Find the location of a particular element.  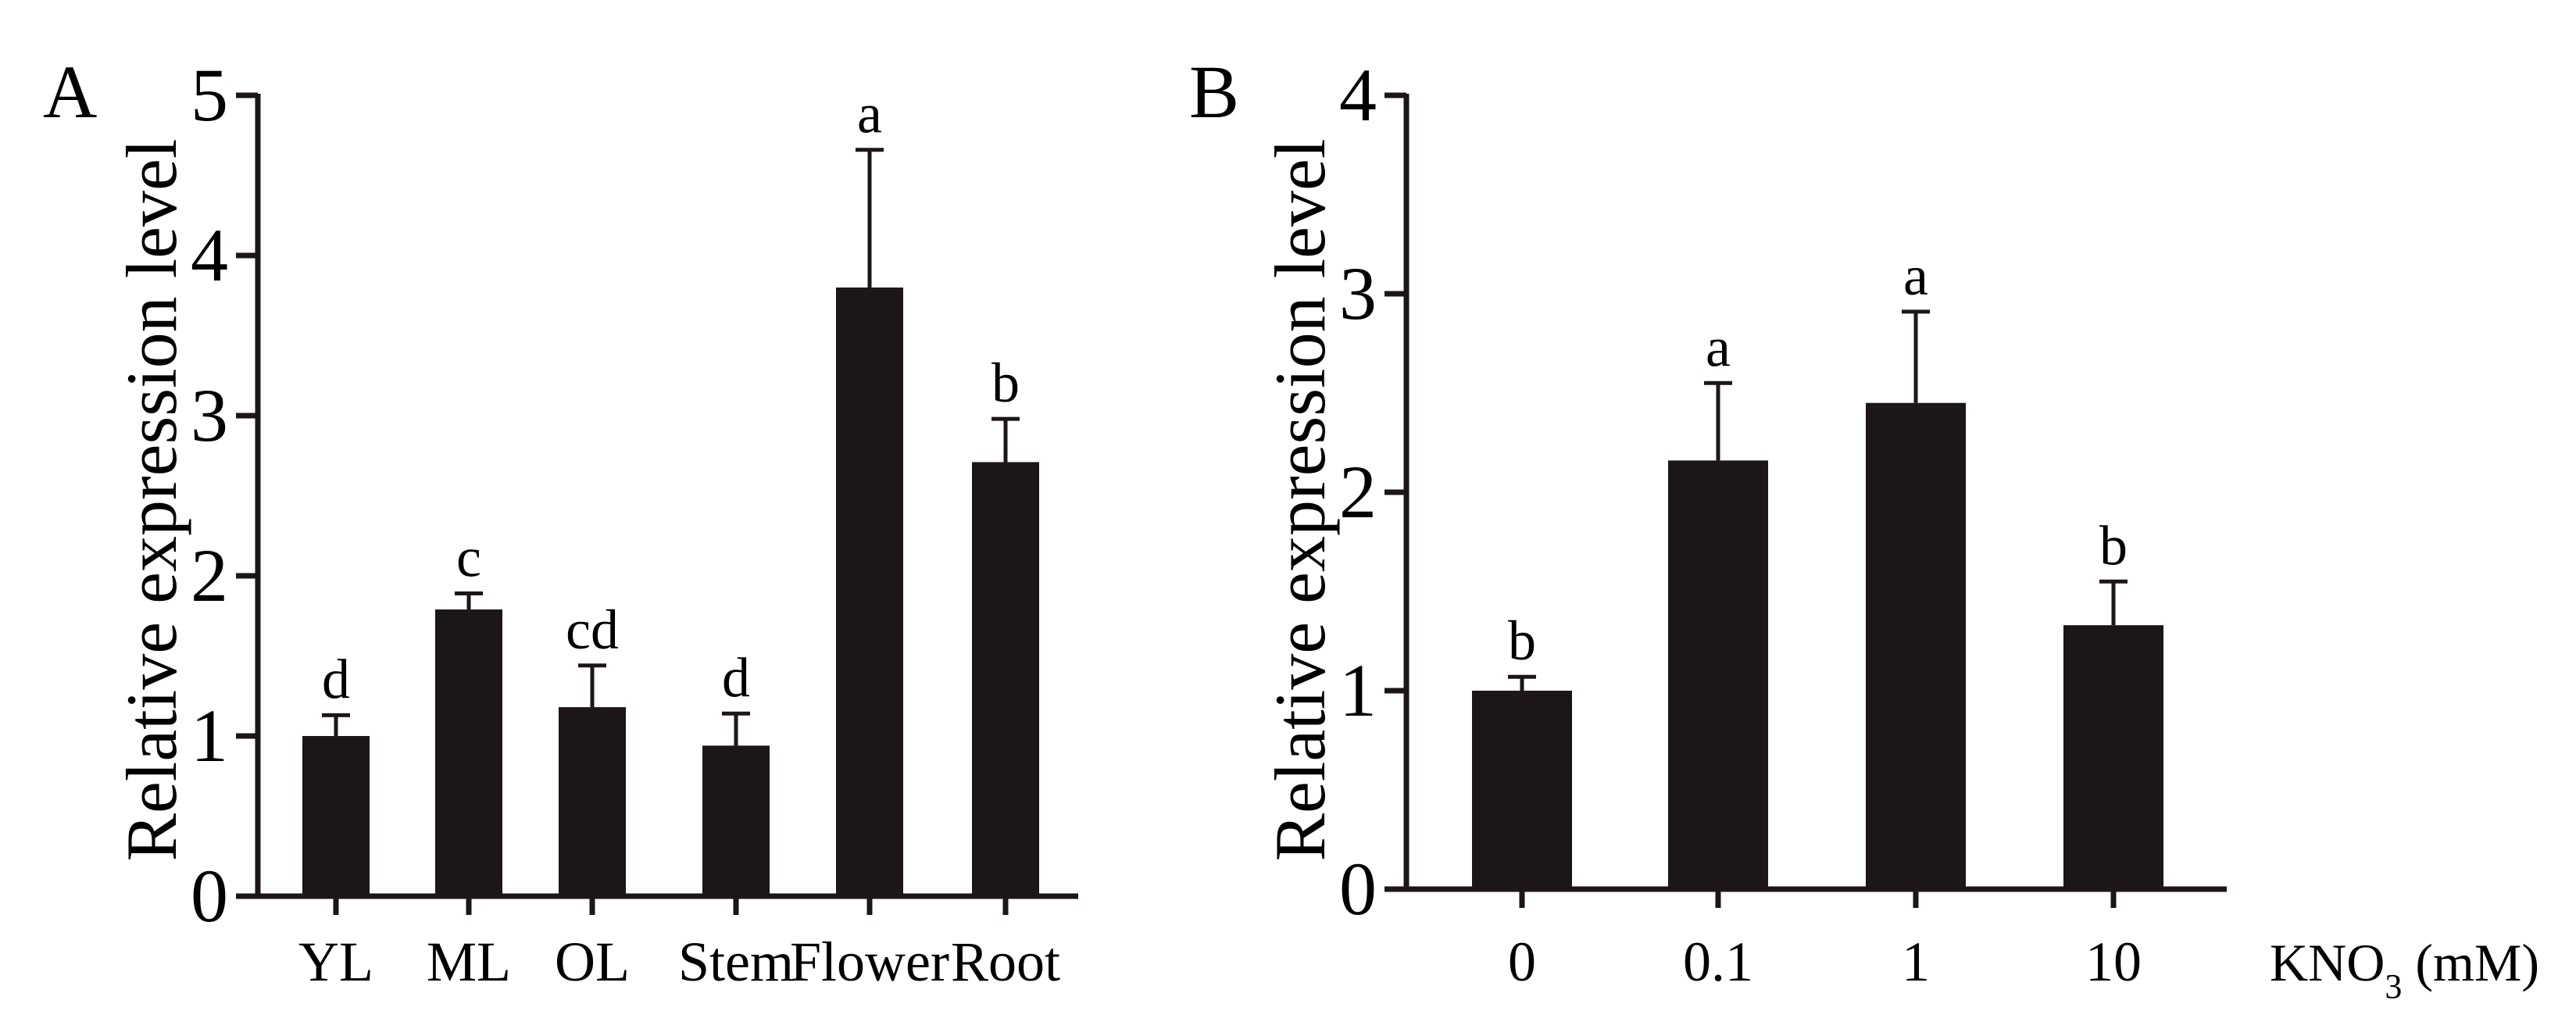

panel-a-significance-label: b is located at coordinates (1006, 383).